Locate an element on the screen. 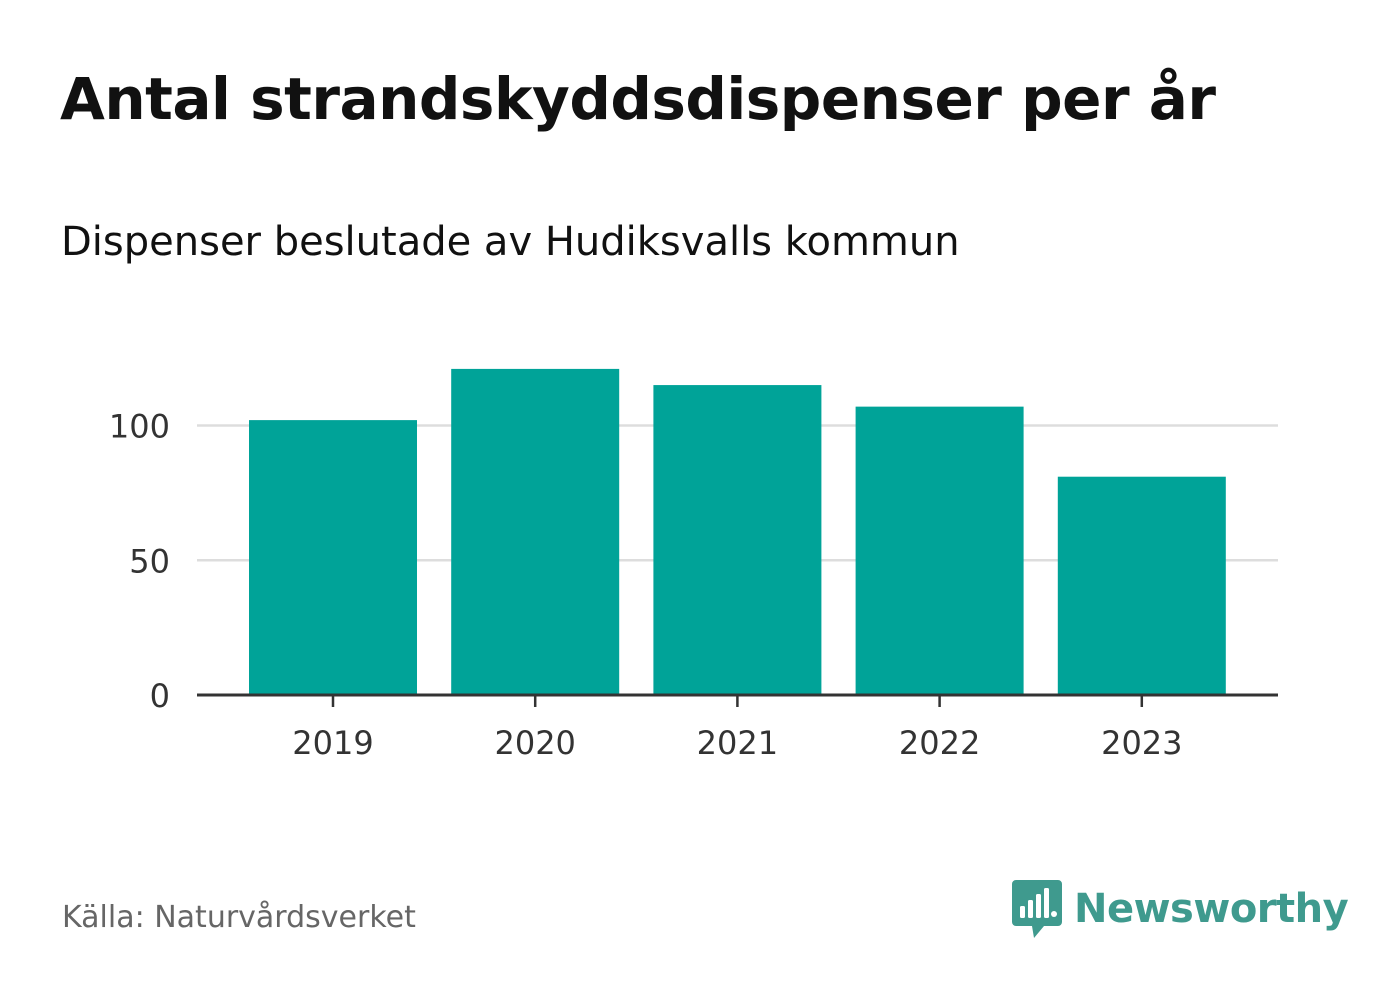 This screenshot has width=1382, height=999. chart-title: Antal strandskyddsdispenser per år is located at coordinates (638, 99).